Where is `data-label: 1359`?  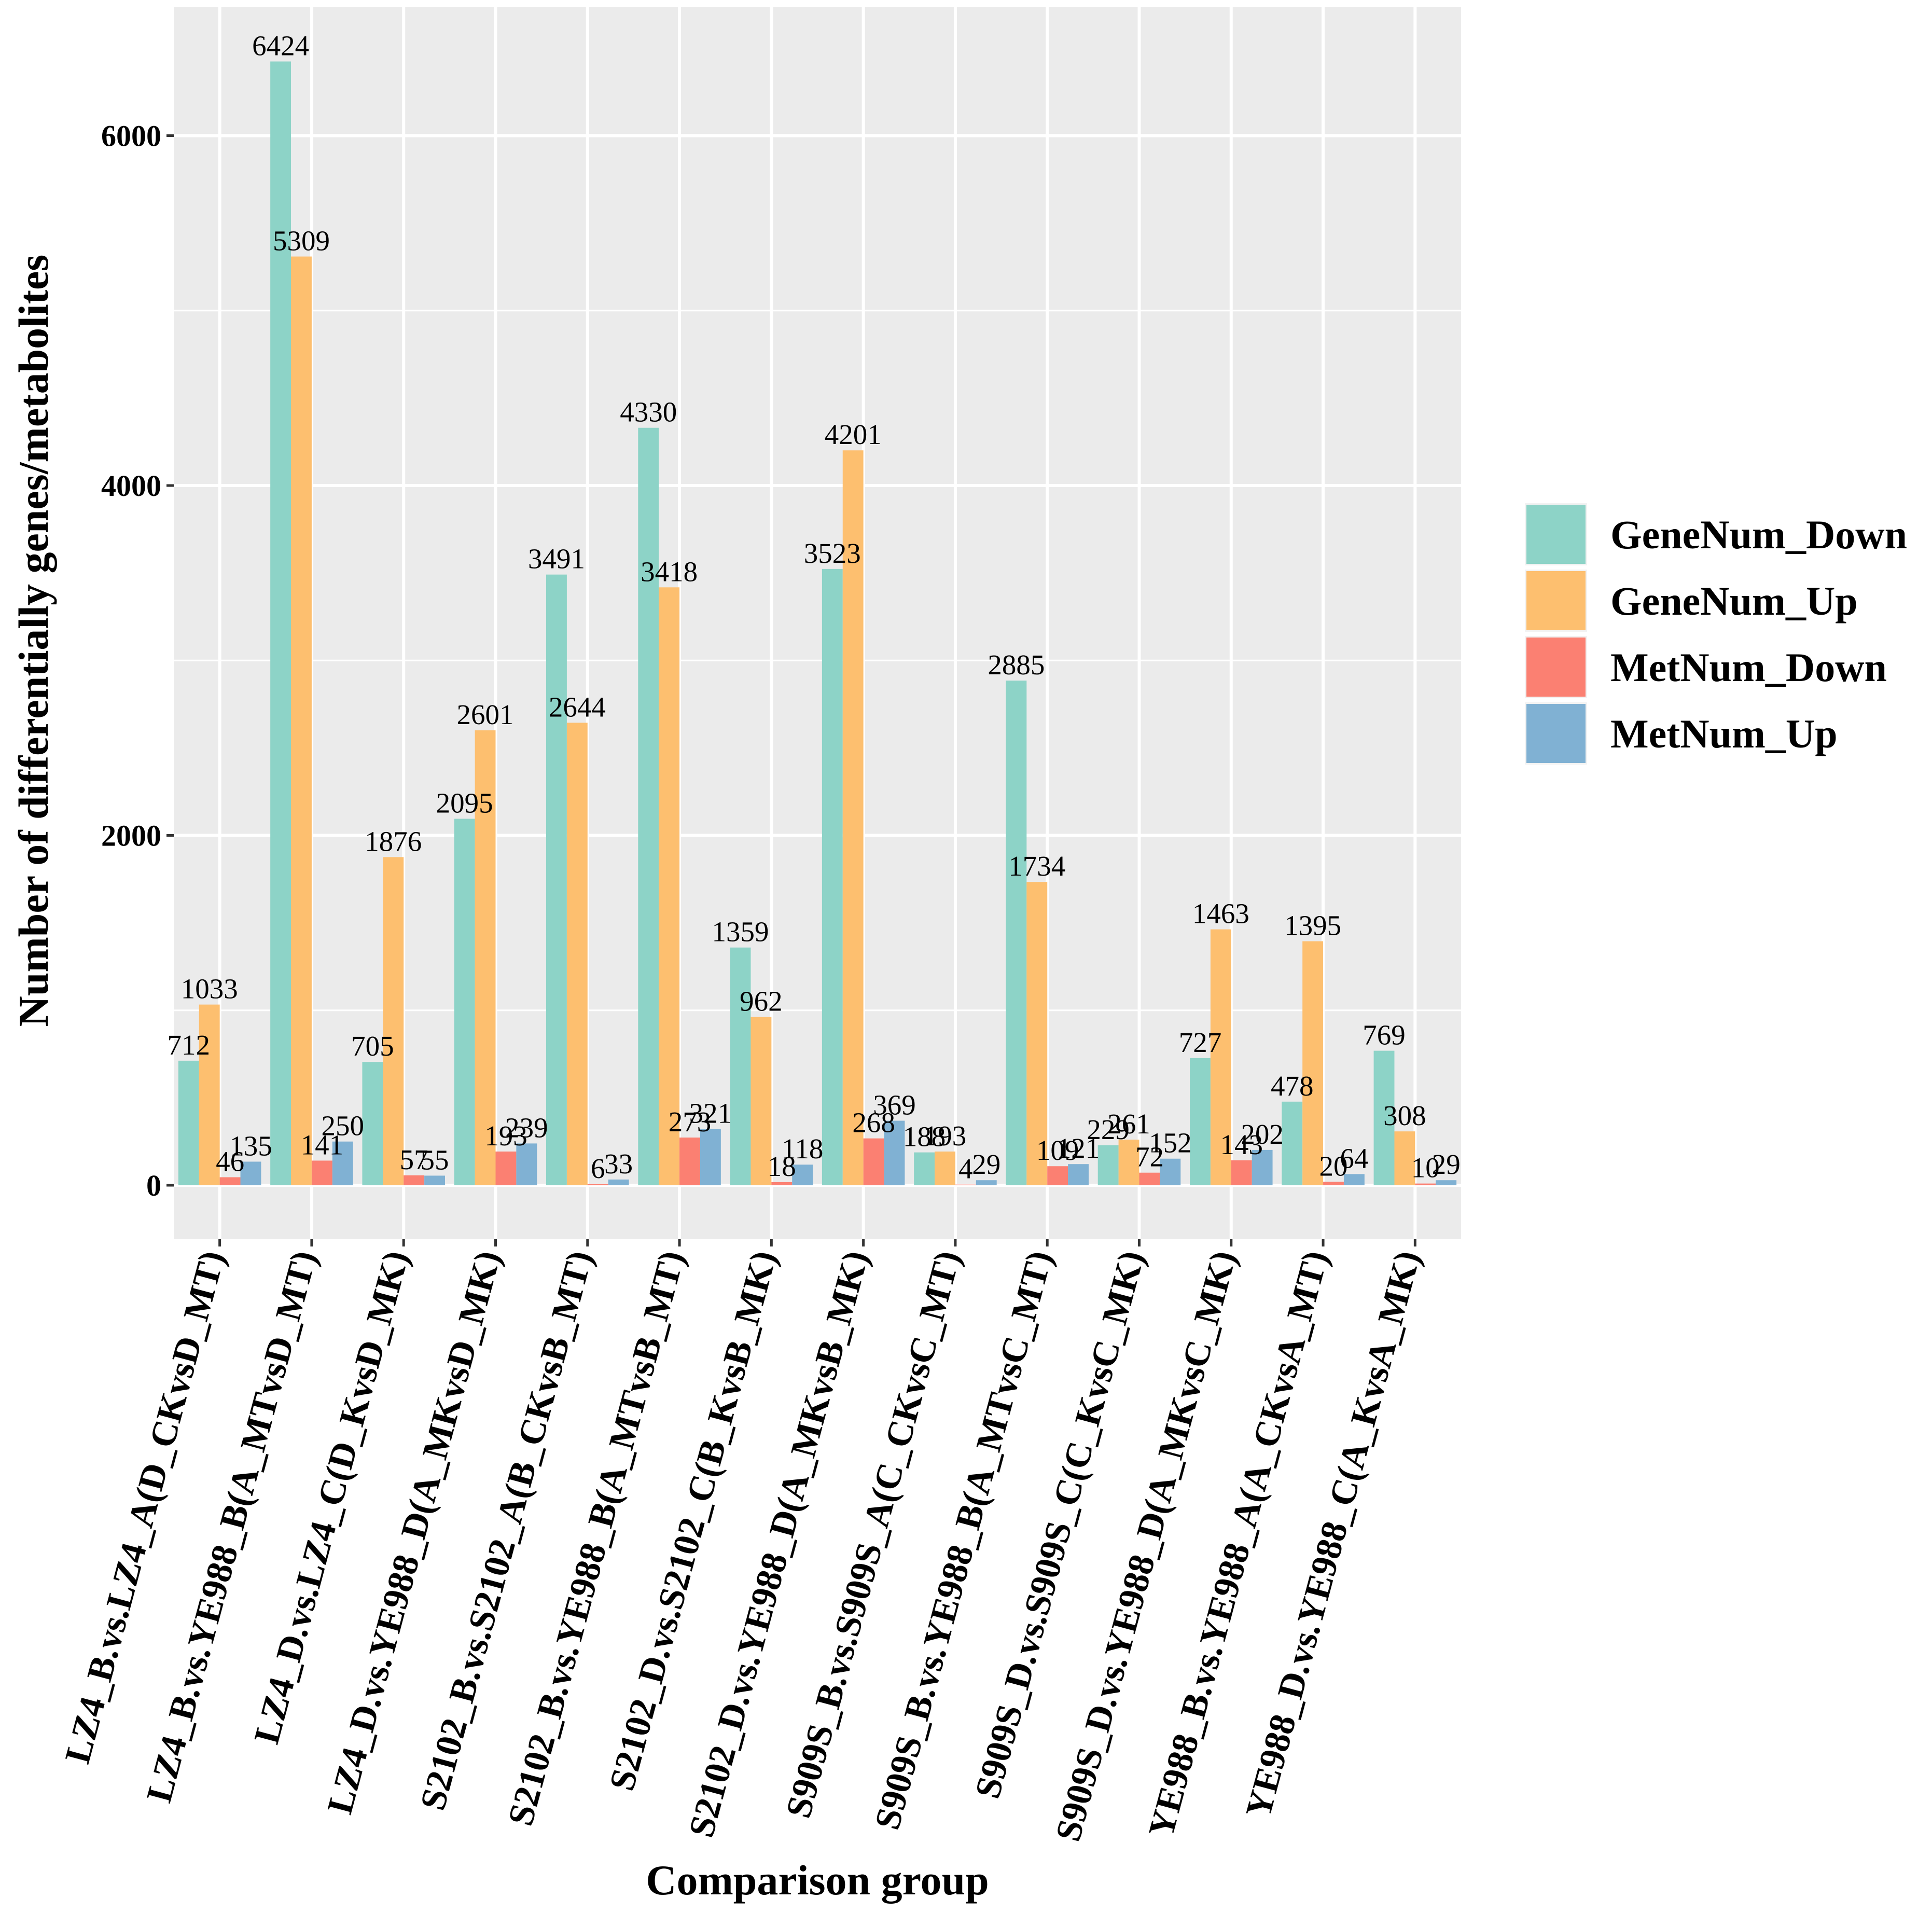
data-label: 1359 is located at coordinates (740, 932).